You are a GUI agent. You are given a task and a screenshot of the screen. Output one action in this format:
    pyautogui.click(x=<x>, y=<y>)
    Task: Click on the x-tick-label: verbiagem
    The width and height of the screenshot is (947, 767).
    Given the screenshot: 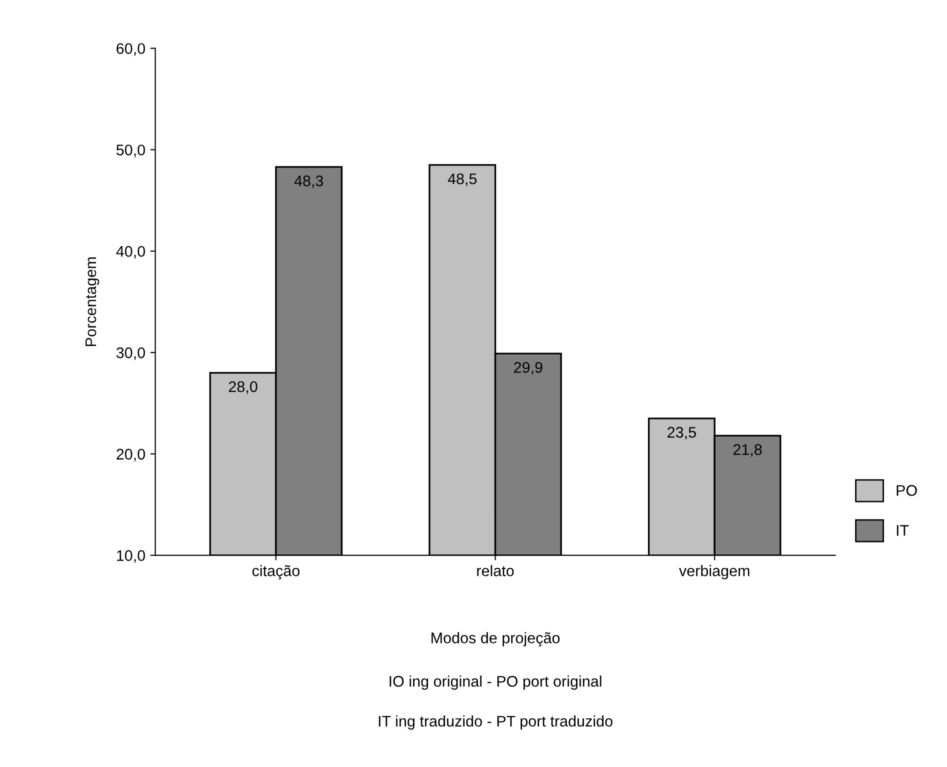 What is the action you would take?
    pyautogui.click(x=714, y=572)
    